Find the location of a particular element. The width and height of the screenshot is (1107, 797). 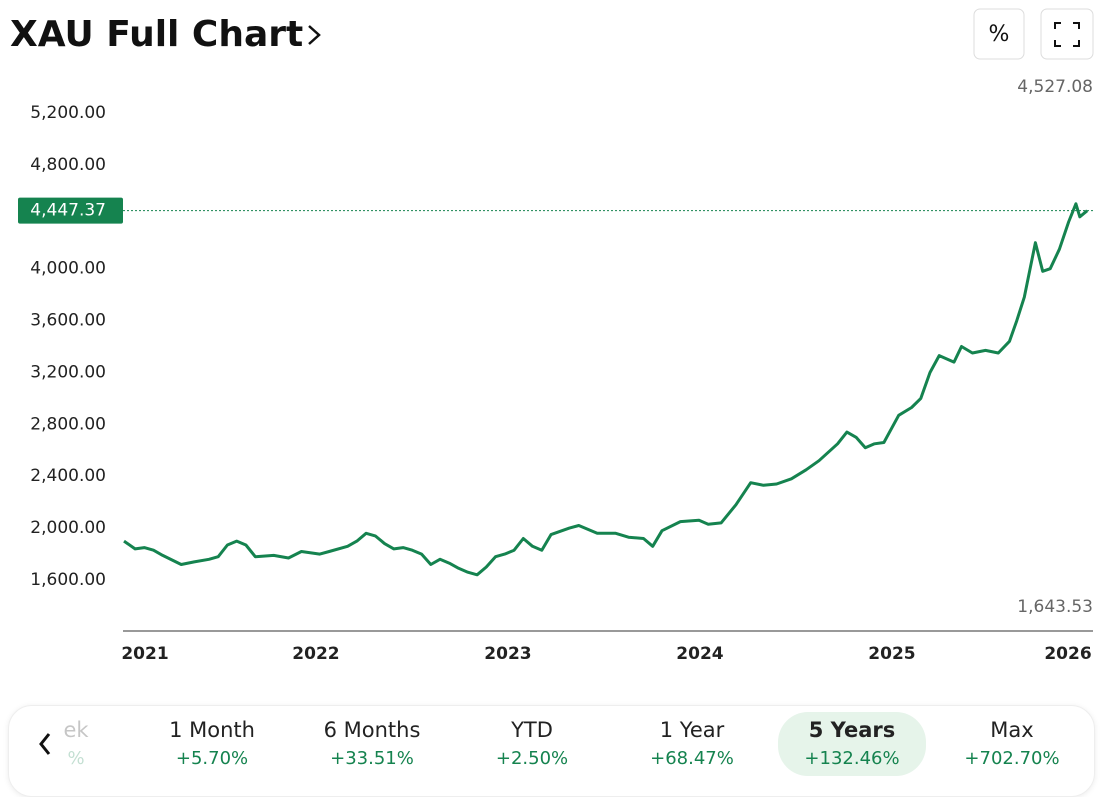

current-price-box is located at coordinates (70, 210).